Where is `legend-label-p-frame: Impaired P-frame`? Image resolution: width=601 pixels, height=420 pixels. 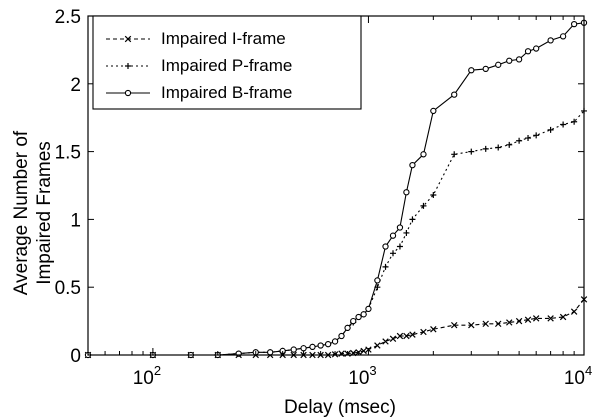 legend-label-p-frame: Impaired P-frame is located at coordinates (226, 65).